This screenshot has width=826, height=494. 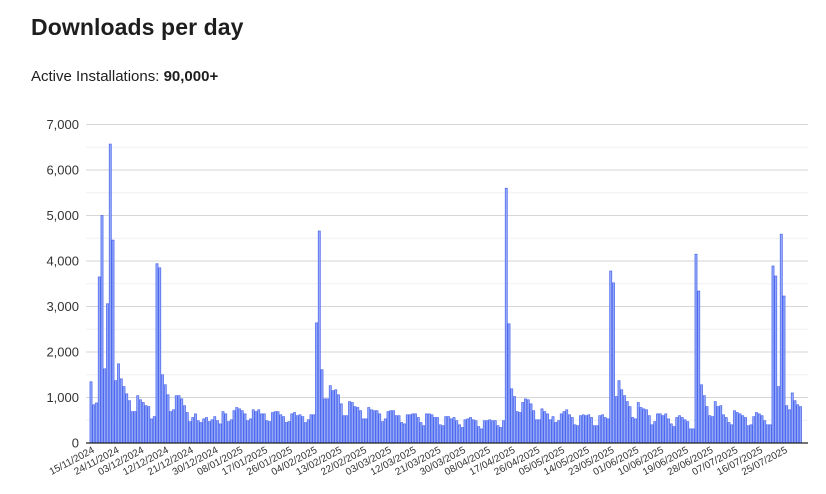 I want to click on y-tick-label: 2,000, so click(x=62, y=352).